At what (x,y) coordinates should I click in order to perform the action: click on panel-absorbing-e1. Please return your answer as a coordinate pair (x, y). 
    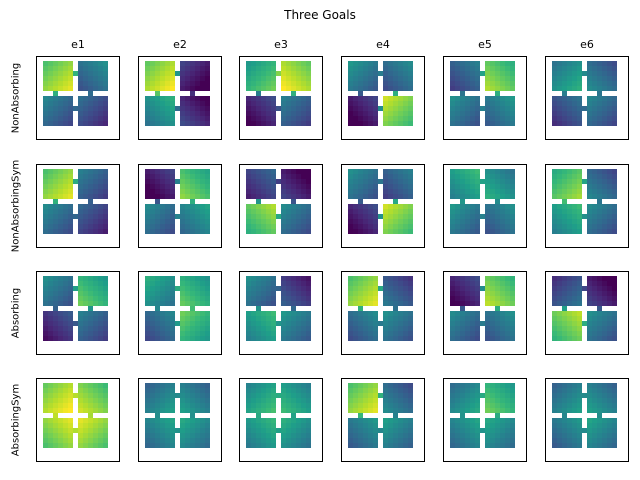
    Looking at the image, I should click on (78, 313).